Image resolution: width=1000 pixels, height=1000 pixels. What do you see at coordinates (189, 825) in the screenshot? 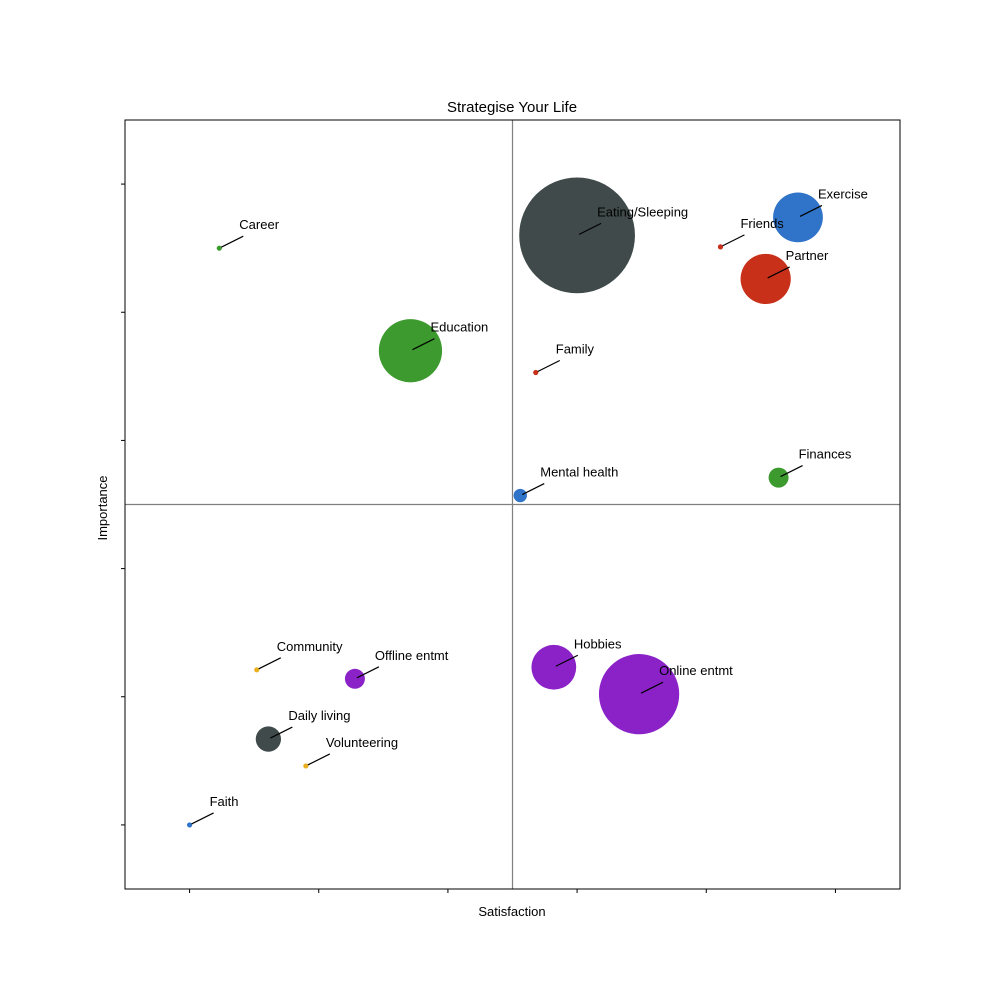
I see `bubble-faith` at bounding box center [189, 825].